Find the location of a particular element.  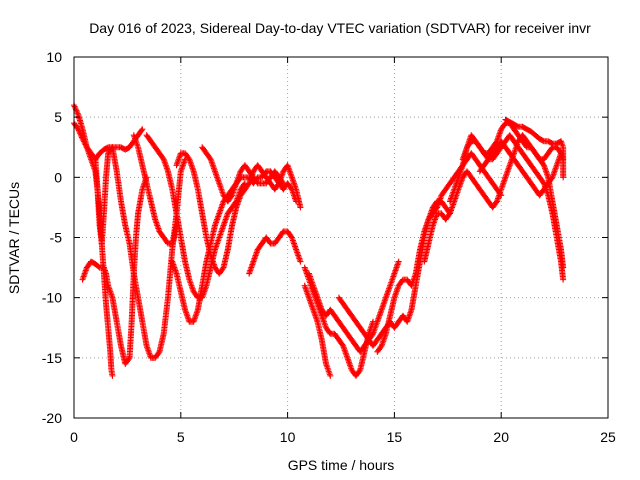

series-arc20 is located at coordinates (520, 168).